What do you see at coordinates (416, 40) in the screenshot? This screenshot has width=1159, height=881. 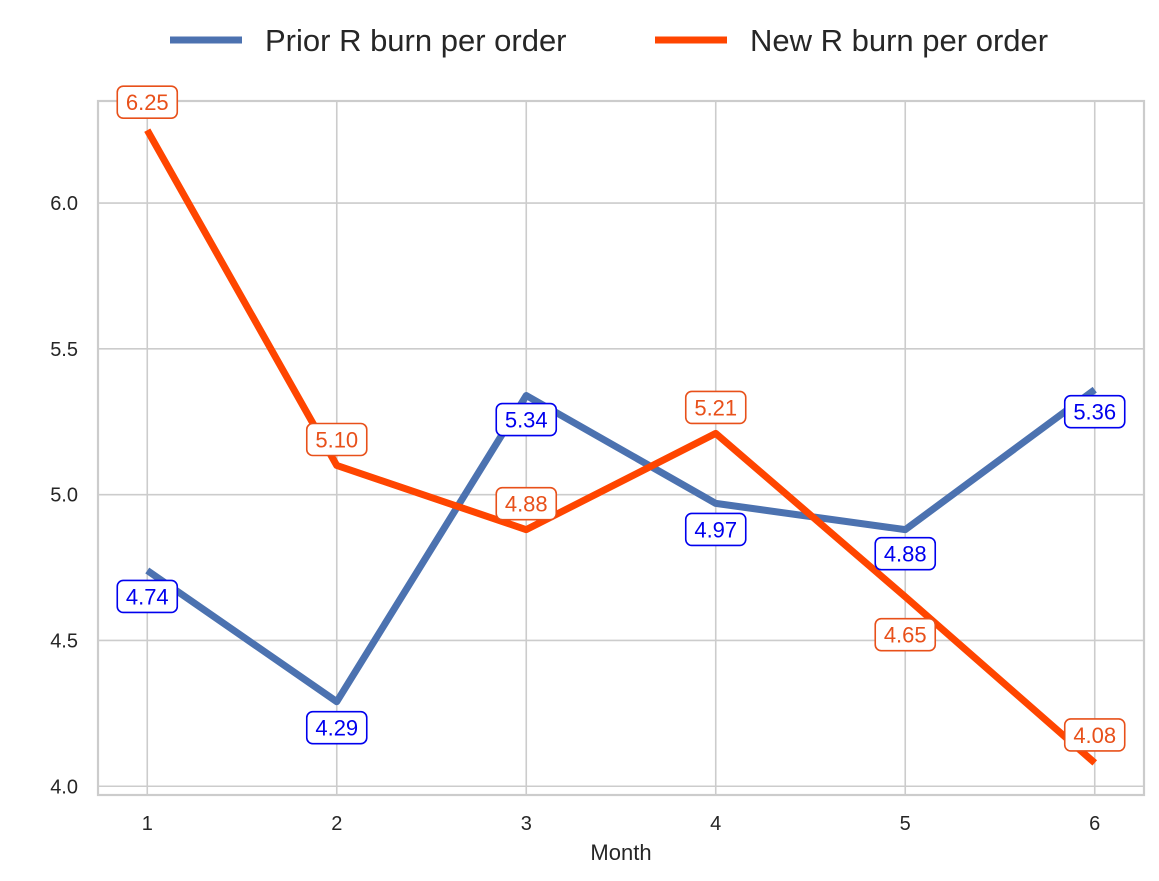 I see `legend-label: Prior R burn per order` at bounding box center [416, 40].